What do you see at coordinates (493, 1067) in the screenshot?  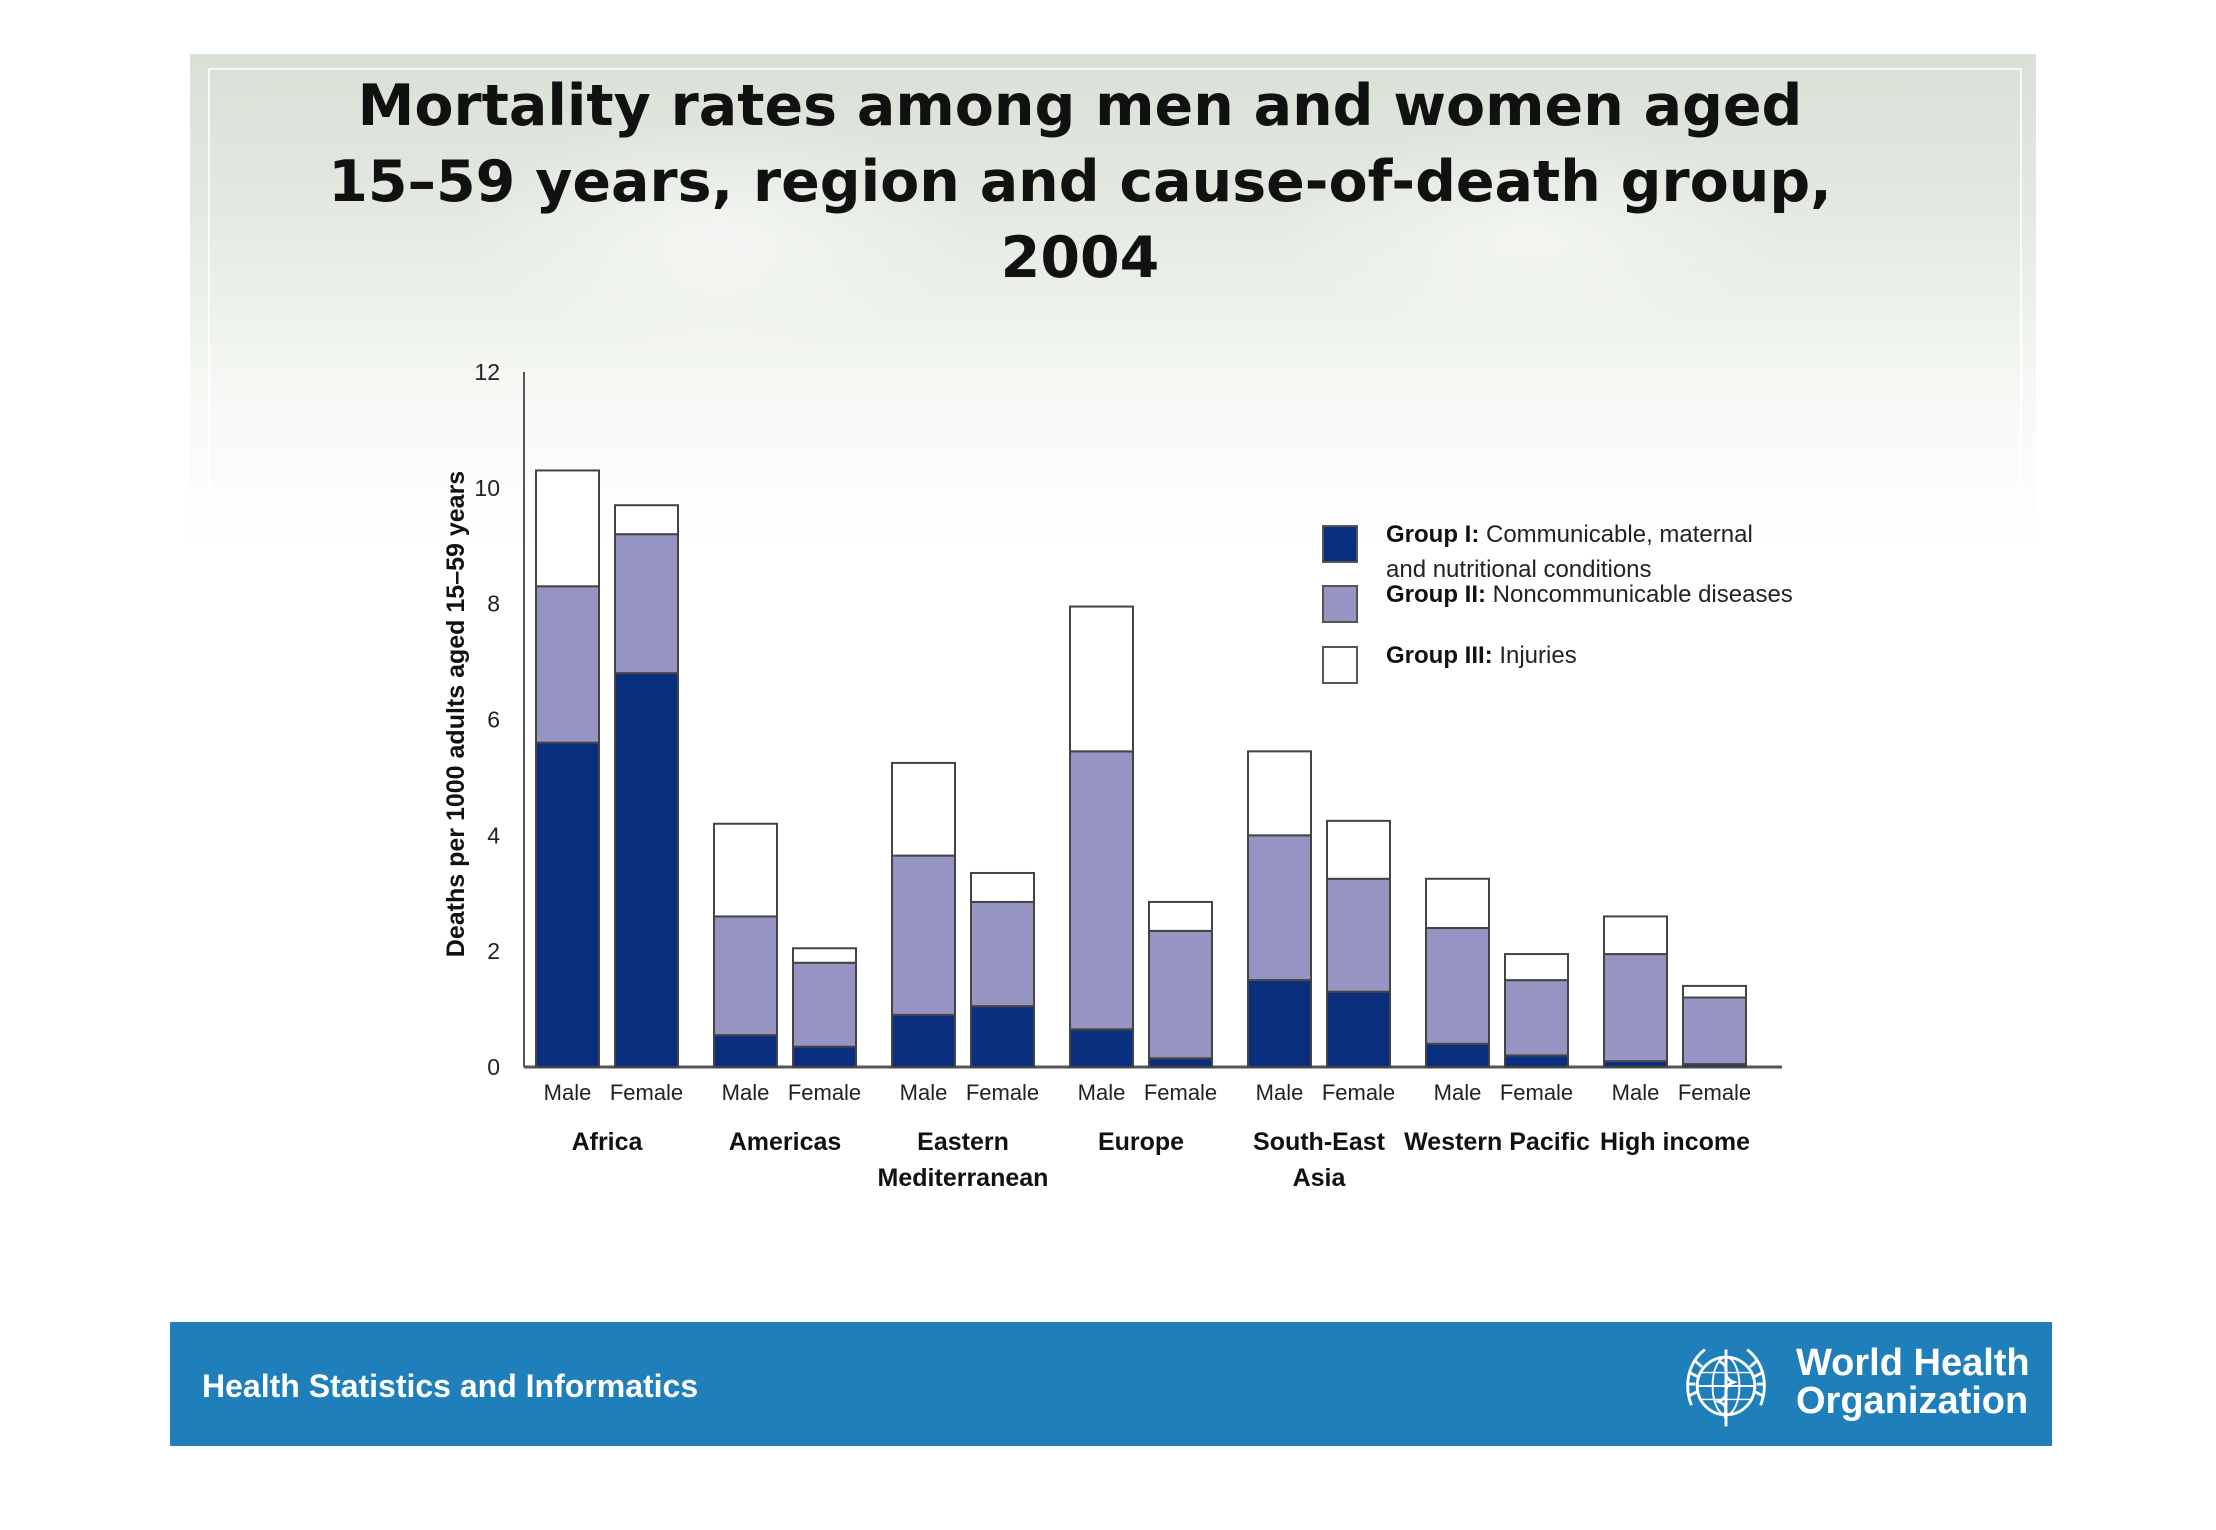 I see `y-tick-label: 0` at bounding box center [493, 1067].